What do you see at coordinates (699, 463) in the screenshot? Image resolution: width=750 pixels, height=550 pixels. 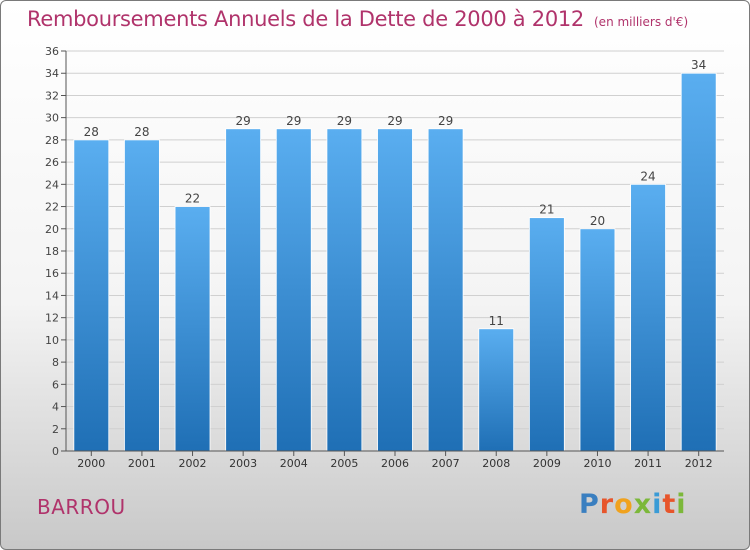 I see `x-tick-label: 2012` at bounding box center [699, 463].